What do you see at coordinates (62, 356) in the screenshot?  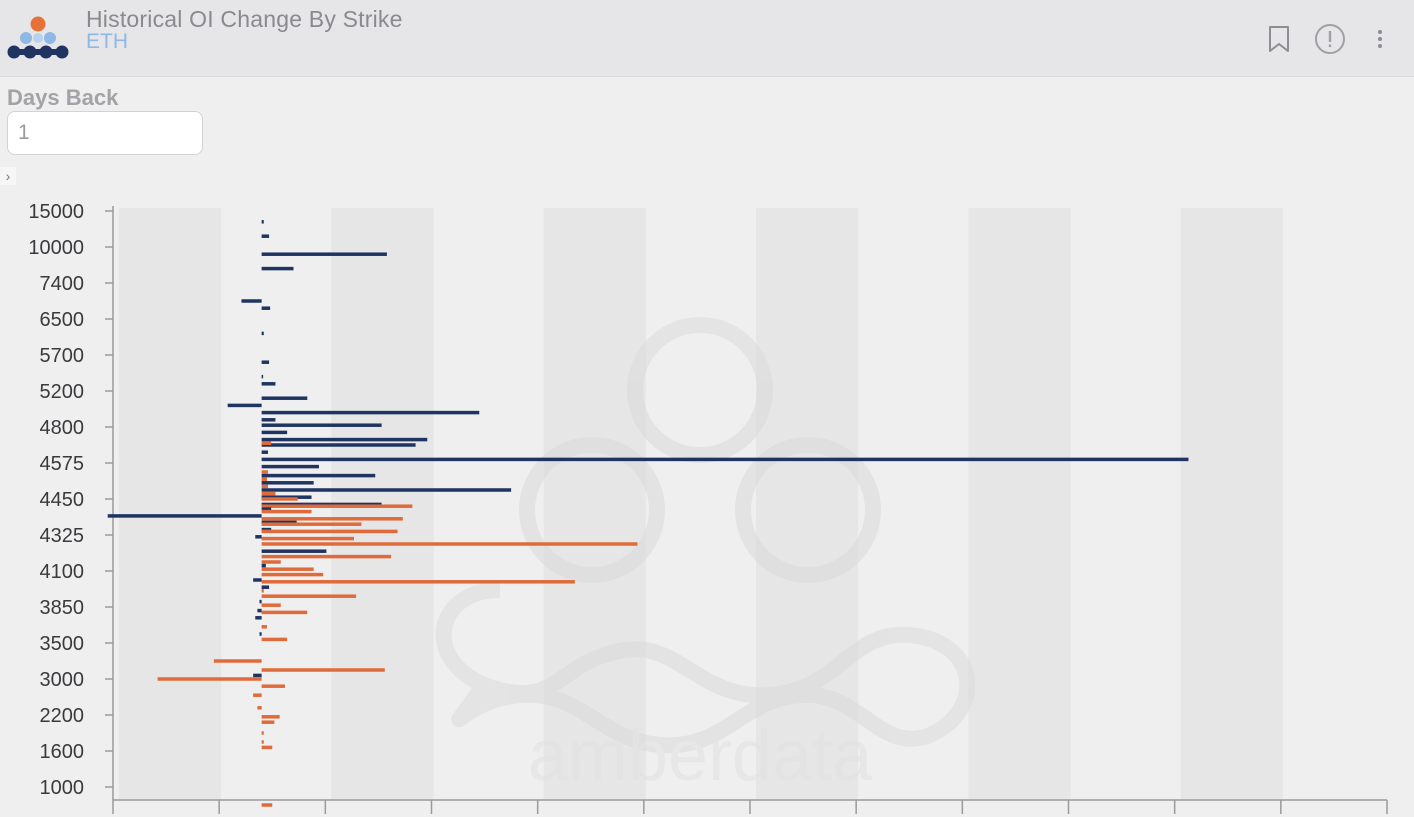 I see `y-tick-label: 5700` at bounding box center [62, 356].